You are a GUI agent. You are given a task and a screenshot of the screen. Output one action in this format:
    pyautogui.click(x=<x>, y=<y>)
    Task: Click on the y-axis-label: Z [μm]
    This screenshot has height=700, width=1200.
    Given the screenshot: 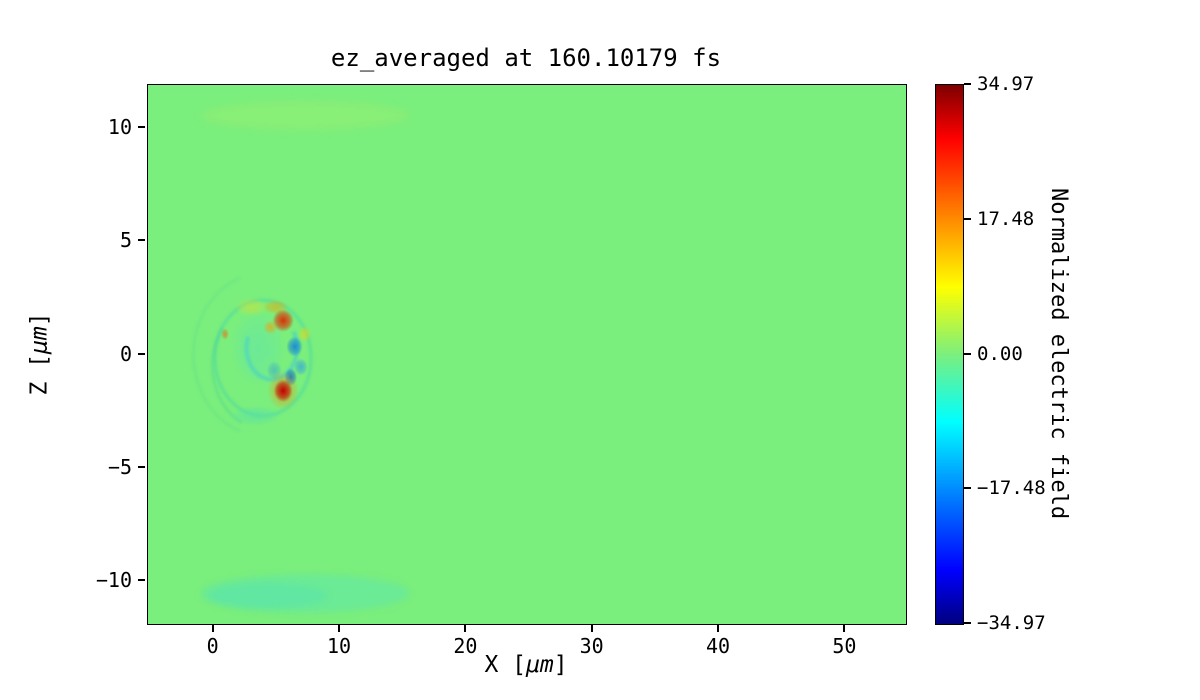 What is the action you would take?
    pyautogui.click(x=40, y=353)
    